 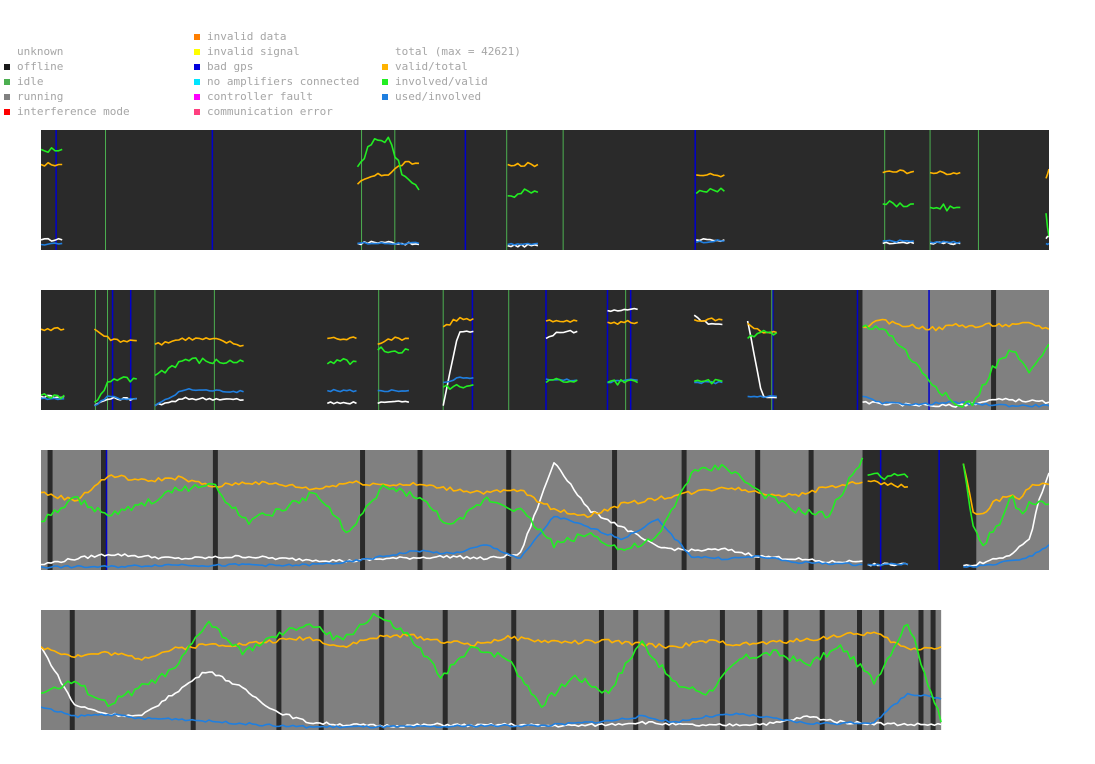 What do you see at coordinates (919, 510) in the screenshot?
I see `state-segment-offline` at bounding box center [919, 510].